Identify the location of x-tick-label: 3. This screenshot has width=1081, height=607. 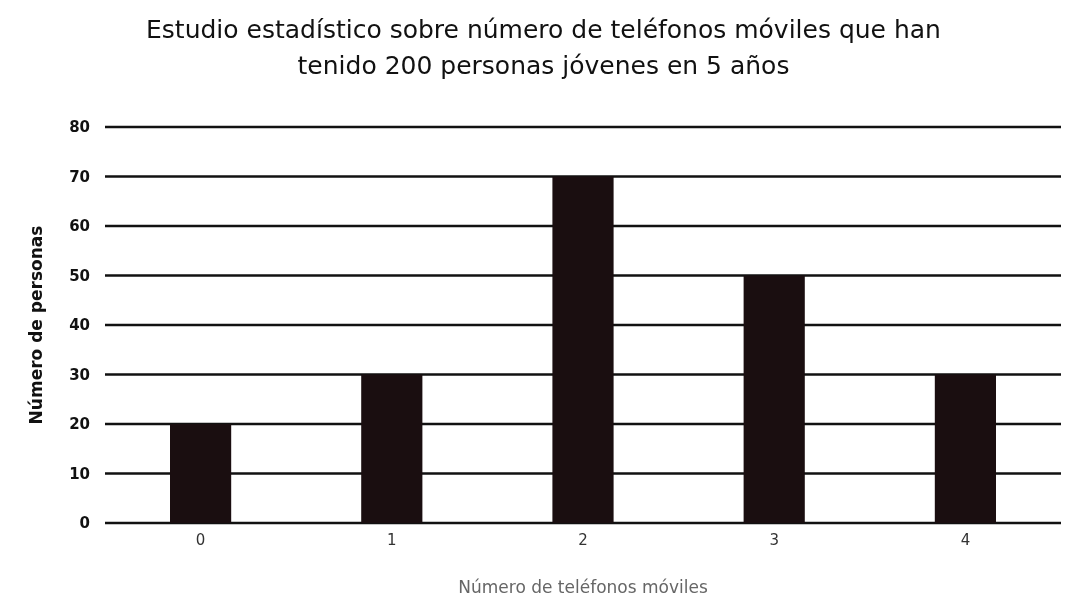
(774, 539).